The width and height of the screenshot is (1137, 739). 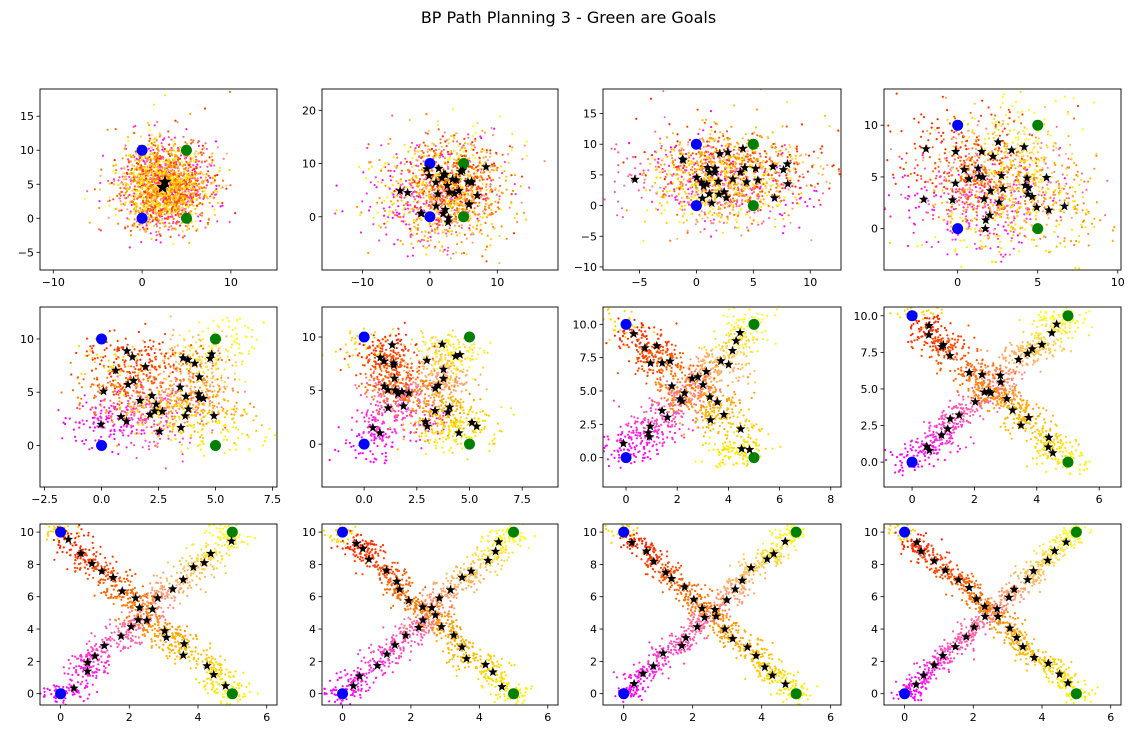 What do you see at coordinates (464, 164) in the screenshot?
I see `goal-marker` at bounding box center [464, 164].